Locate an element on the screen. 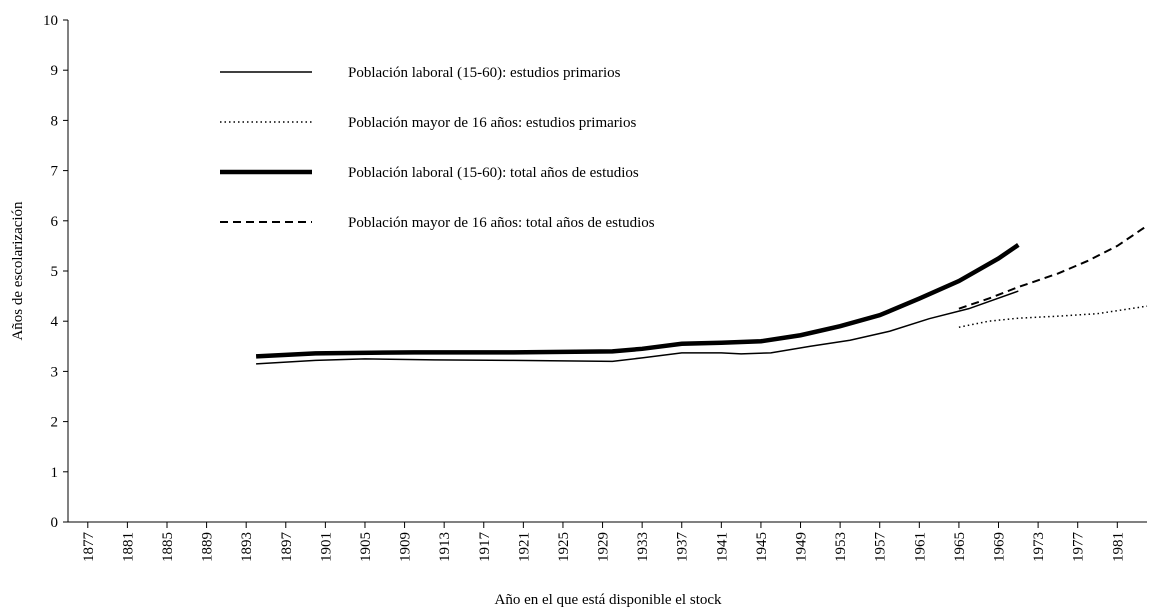  y-tick-label: 9 is located at coordinates (55, 71).